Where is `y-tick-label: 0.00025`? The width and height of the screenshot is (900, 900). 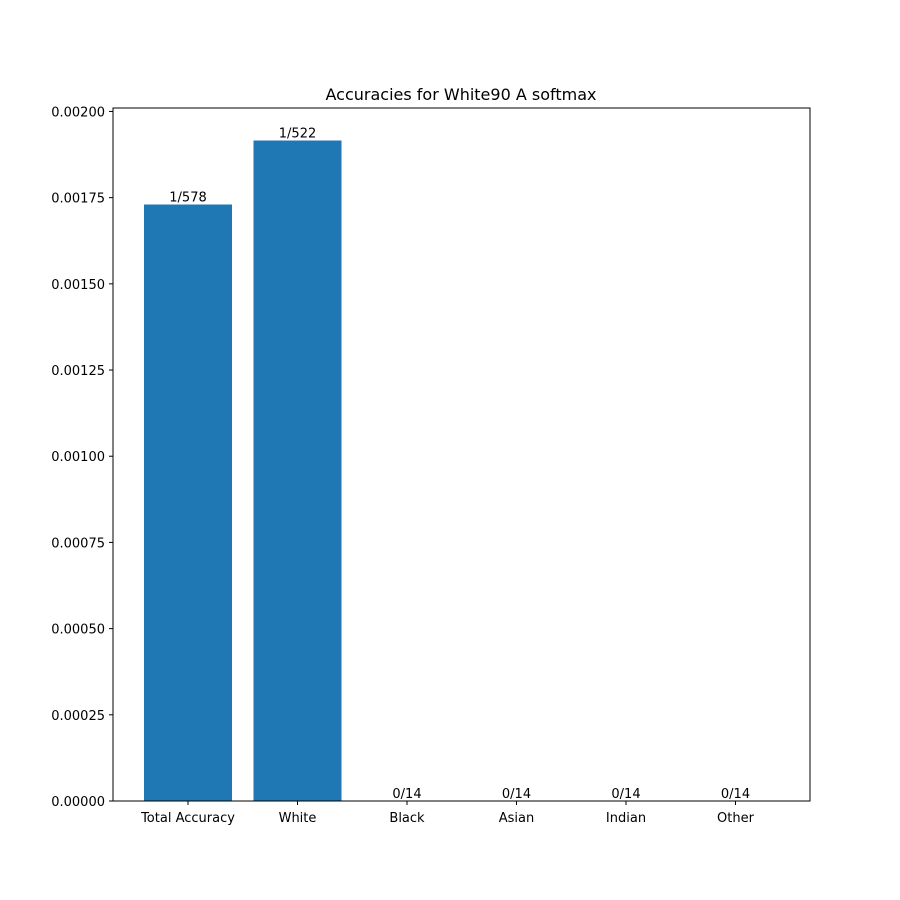
y-tick-label: 0.00025 is located at coordinates (78, 716).